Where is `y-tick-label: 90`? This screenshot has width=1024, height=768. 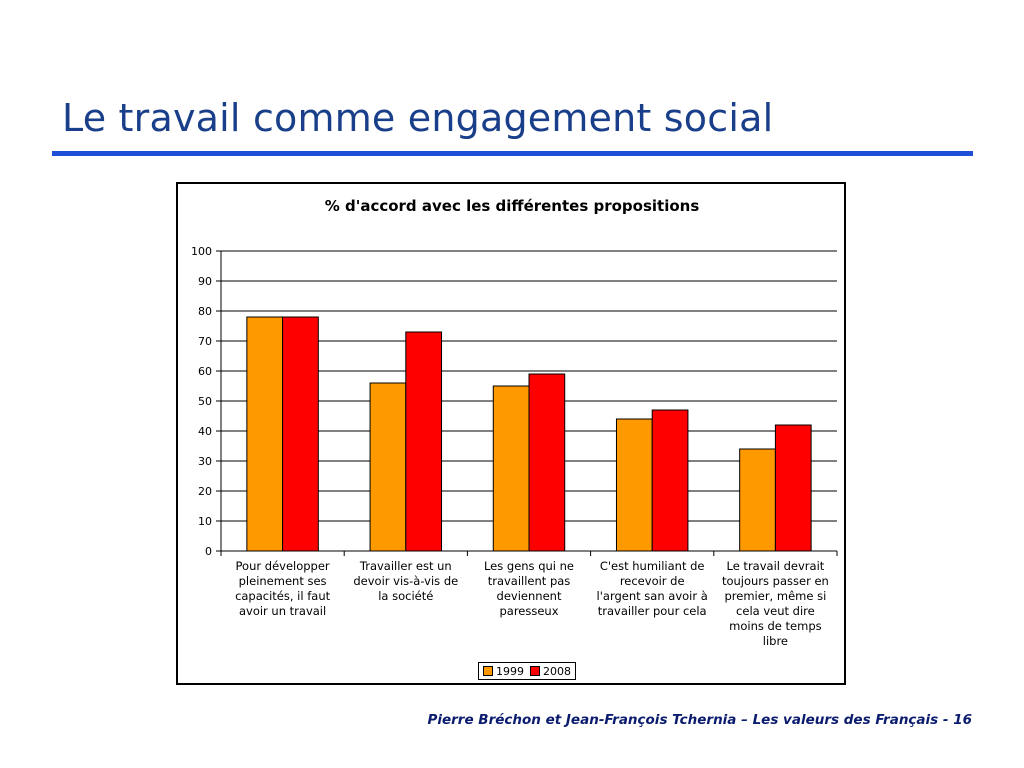
y-tick-label: 90 is located at coordinates (205, 281).